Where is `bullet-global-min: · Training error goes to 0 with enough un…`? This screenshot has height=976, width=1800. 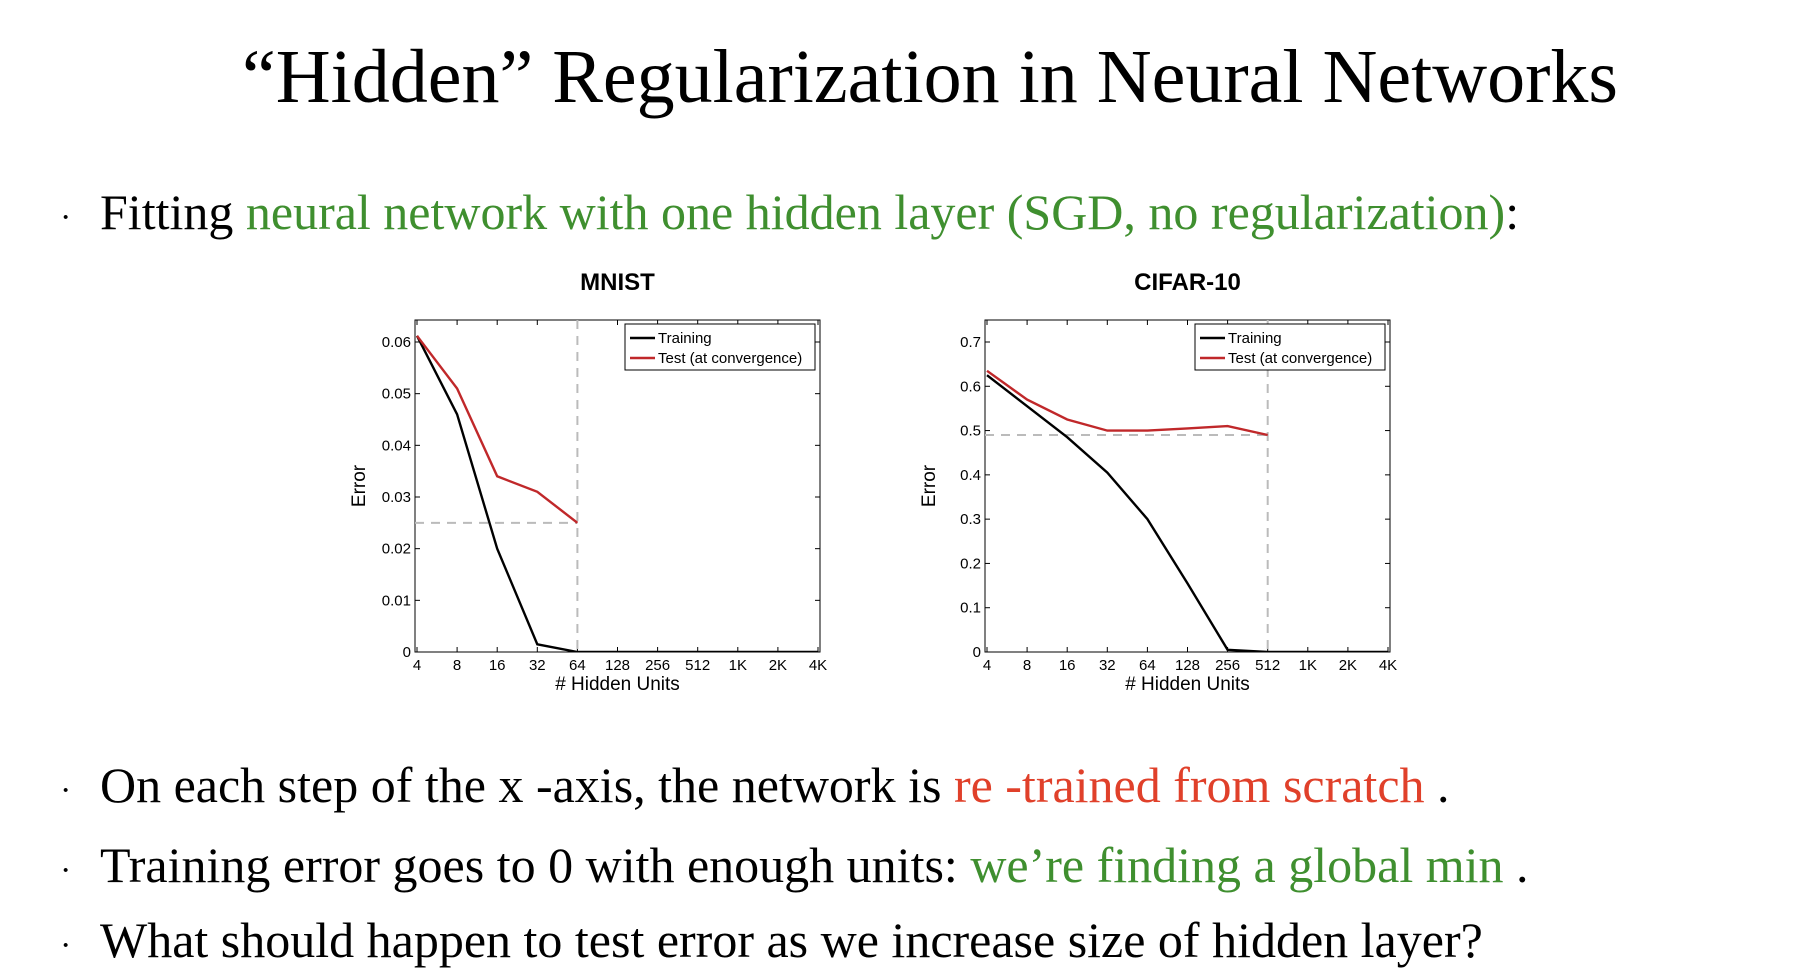 bullet-global-min: · Training error goes to 0 with enough un… is located at coordinates (794, 868).